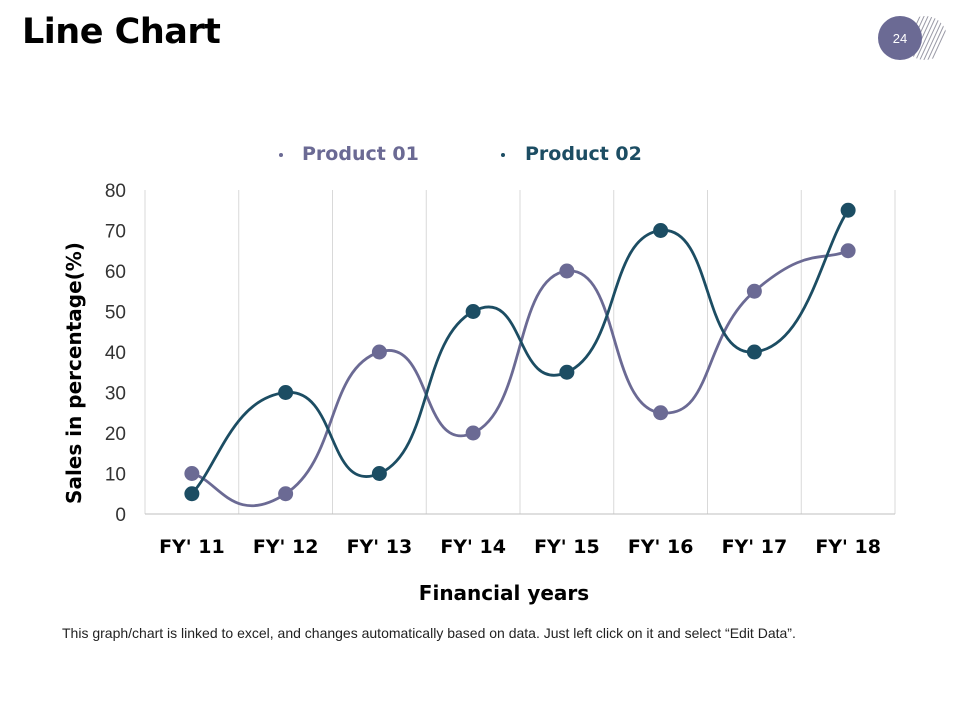  What do you see at coordinates (115, 475) in the screenshot?
I see `y-tick-label: 10` at bounding box center [115, 475].